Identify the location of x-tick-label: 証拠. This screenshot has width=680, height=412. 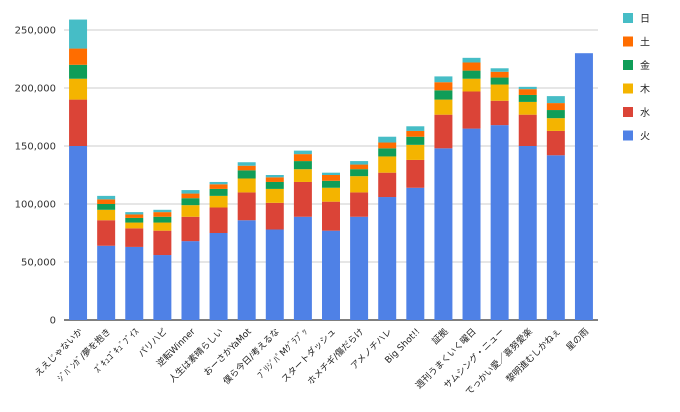
(439, 336).